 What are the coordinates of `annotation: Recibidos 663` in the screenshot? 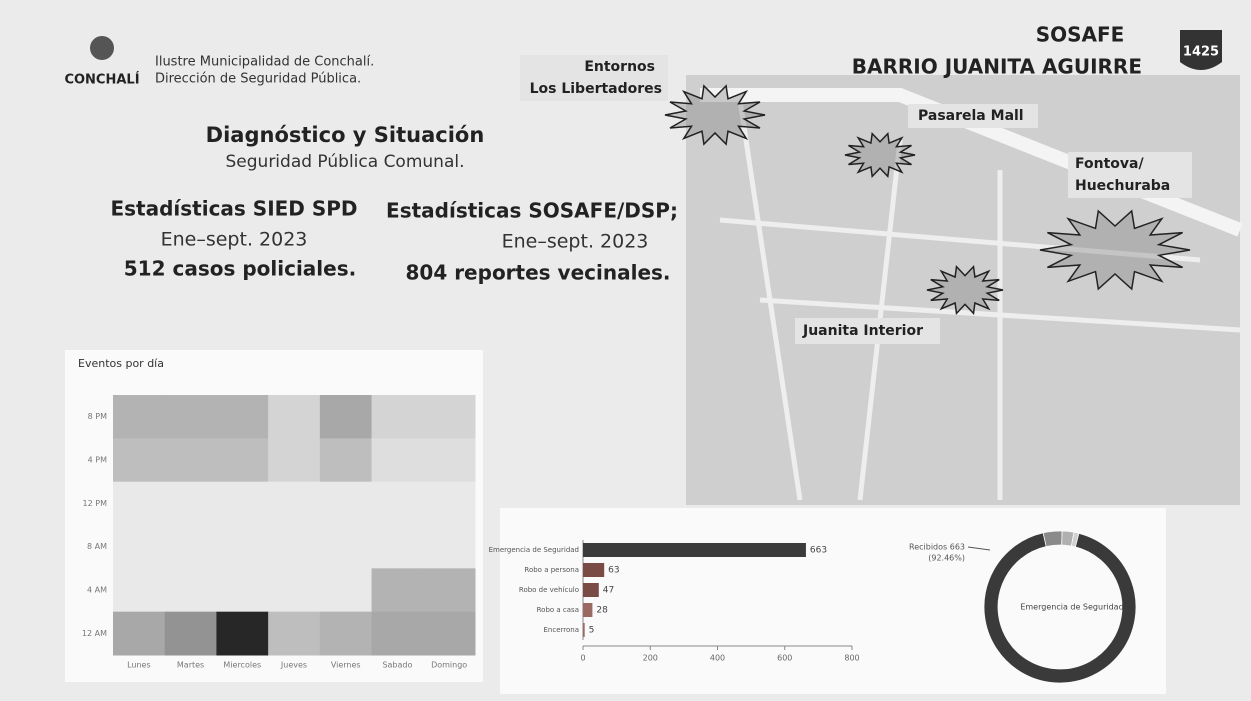 It's located at (937, 547).